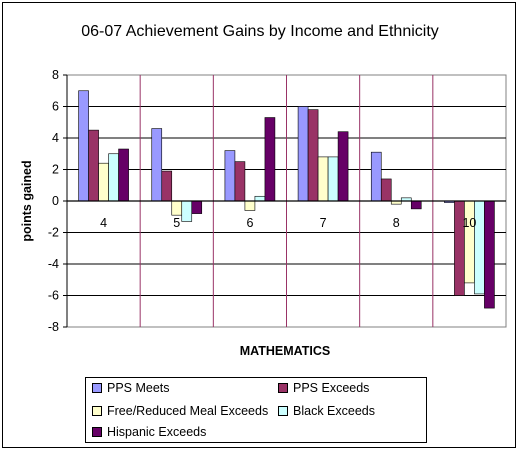 The image size is (519, 451). What do you see at coordinates (283, 411) in the screenshot?
I see `legend-swatch-black-exceeds` at bounding box center [283, 411].